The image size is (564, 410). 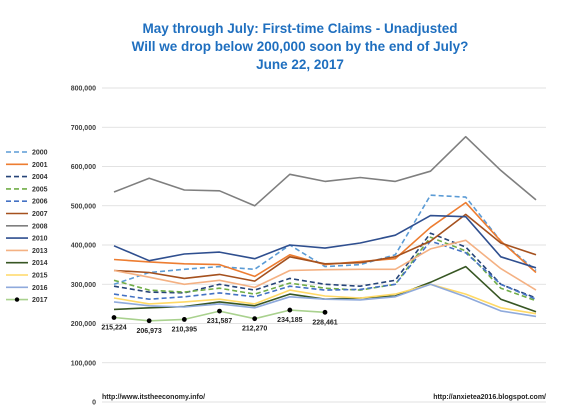 I want to click on legend-label-2006: 2006, so click(x=40, y=202).